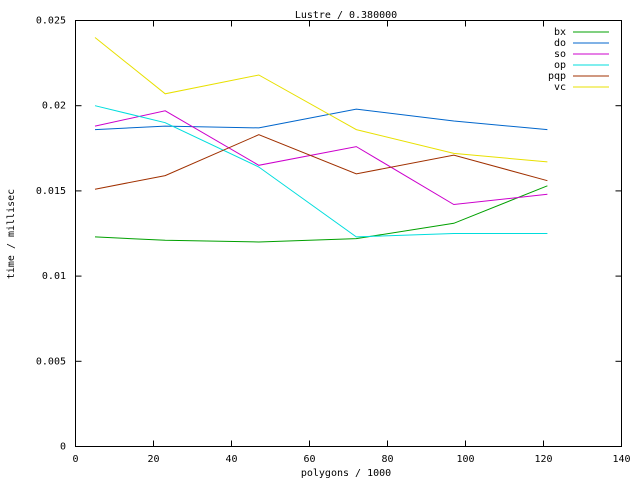  Describe the element at coordinates (621, 459) in the screenshot. I see `x-tick-label: 140` at that location.